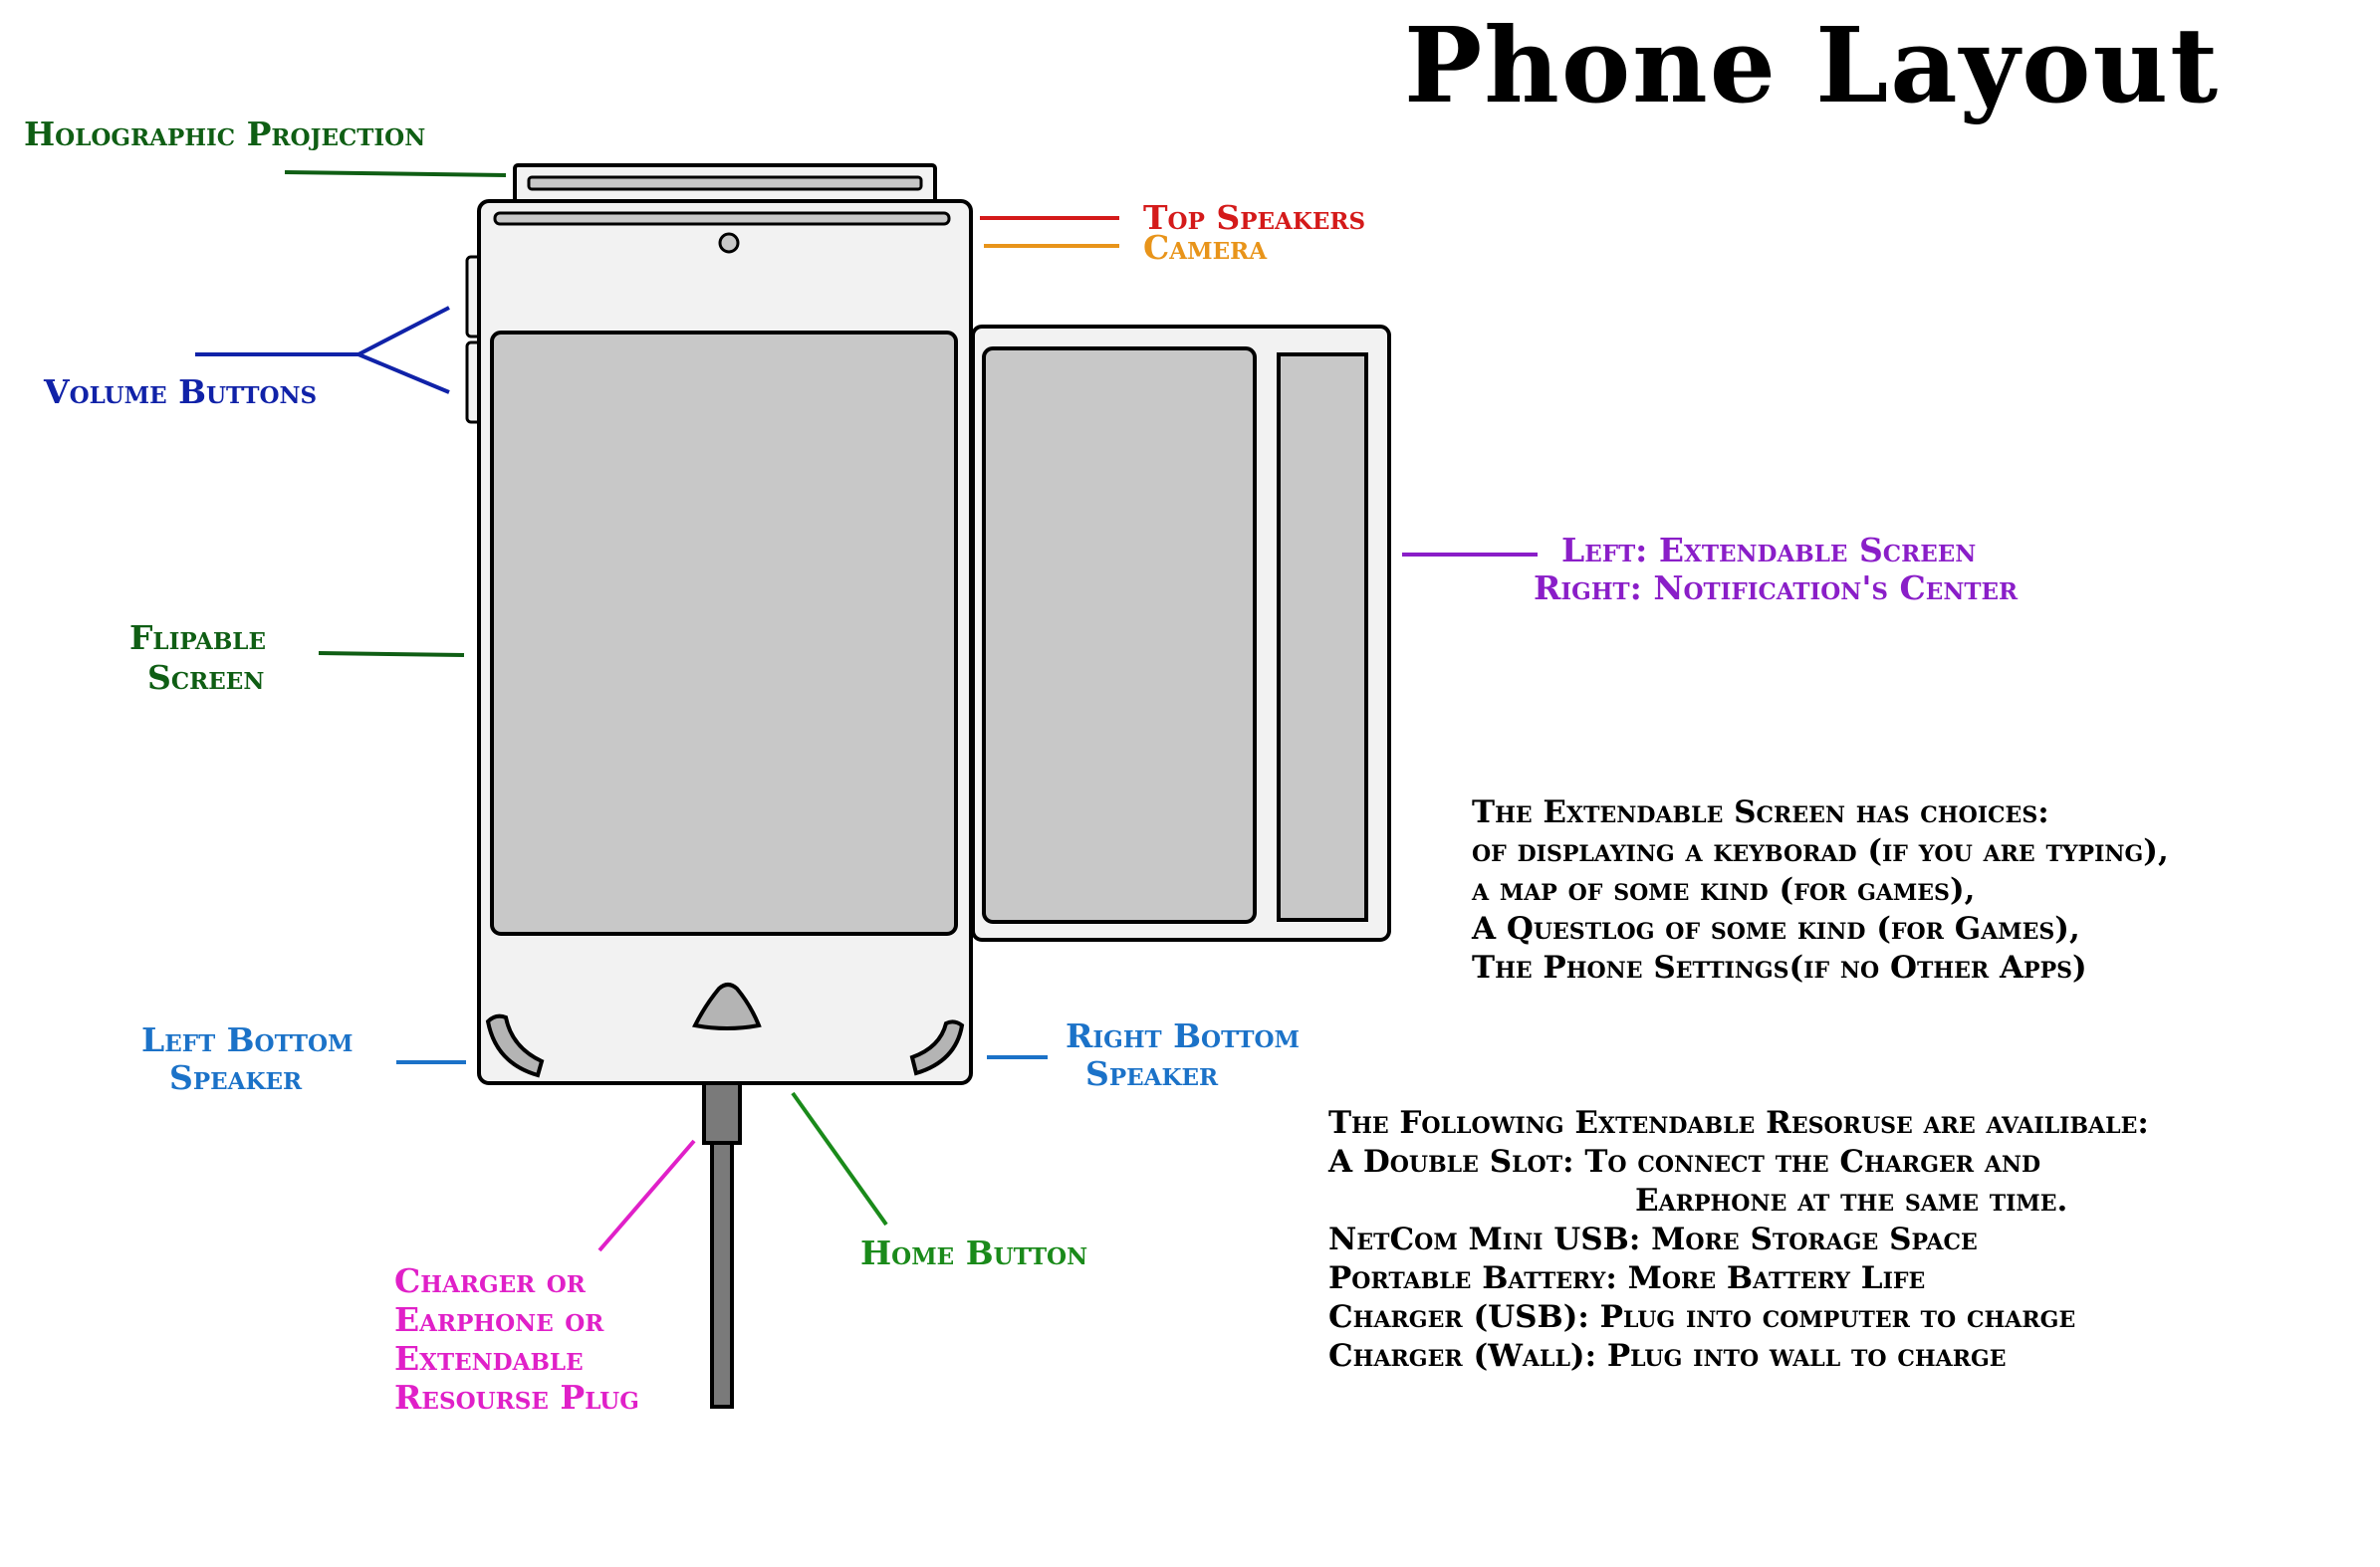 The width and height of the screenshot is (2380, 1567). What do you see at coordinates (198, 637) in the screenshot?
I see `flipable-screen-label-line1: Flipable` at bounding box center [198, 637].